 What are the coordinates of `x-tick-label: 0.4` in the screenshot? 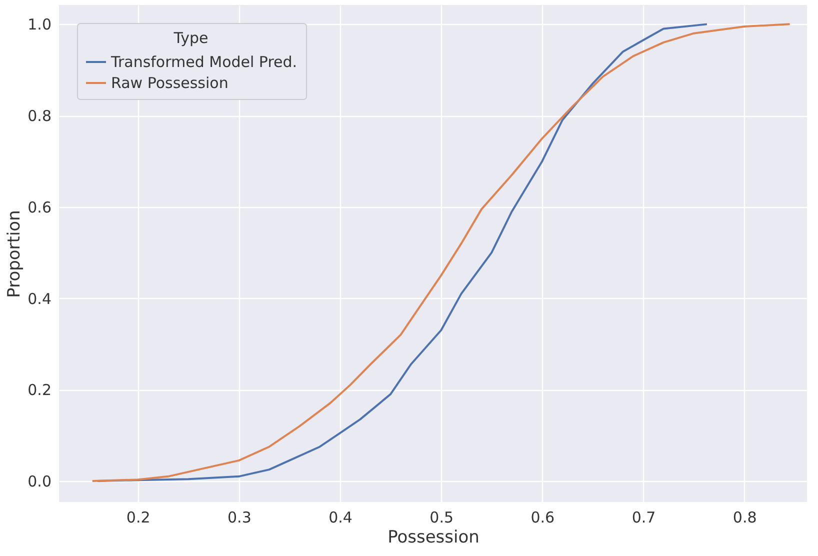 It's located at (340, 517).